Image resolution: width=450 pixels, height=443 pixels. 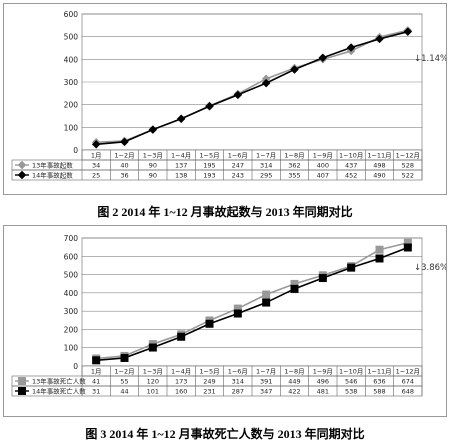 What do you see at coordinates (96, 392) in the screenshot?
I see `data-label: 31` at bounding box center [96, 392].